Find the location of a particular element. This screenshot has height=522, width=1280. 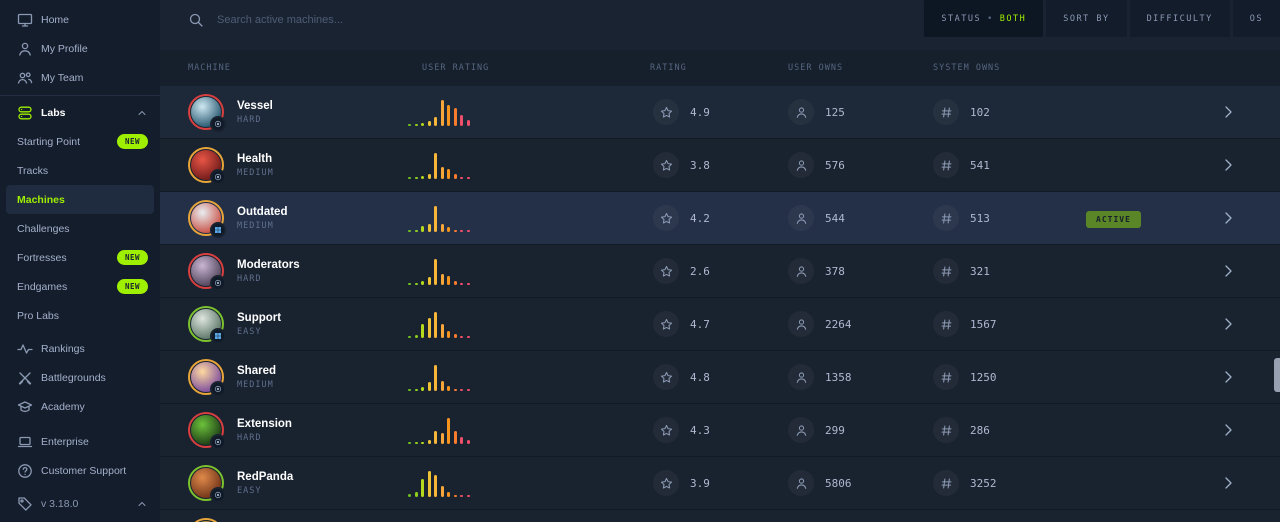

filter-label: OS is located at coordinates (1256, 18).